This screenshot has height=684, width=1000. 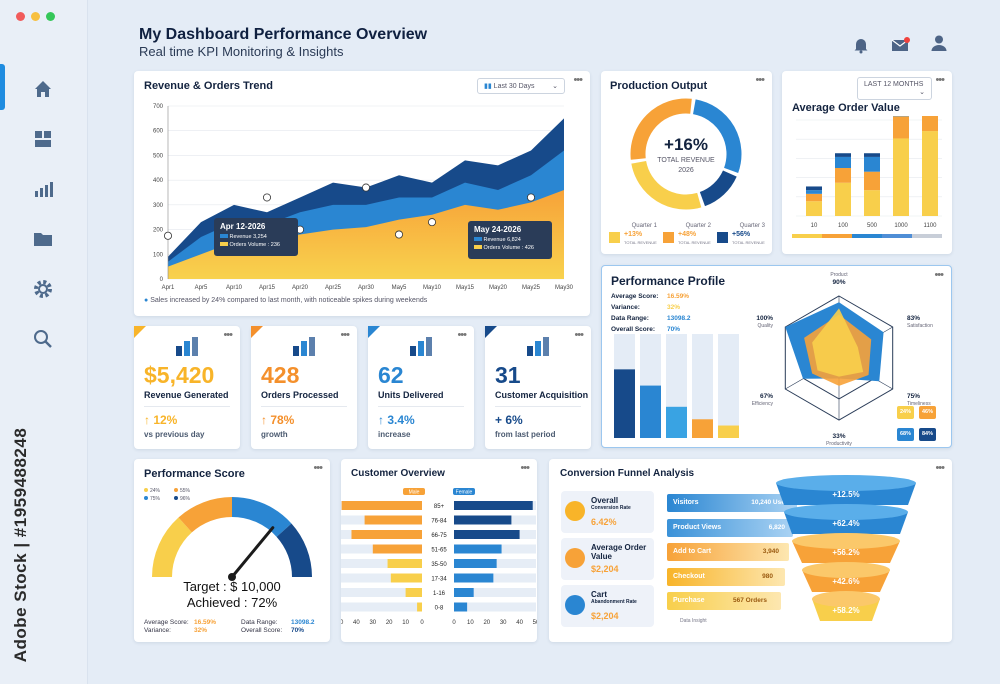 I want to click on bell-icon, so click(x=861, y=45).